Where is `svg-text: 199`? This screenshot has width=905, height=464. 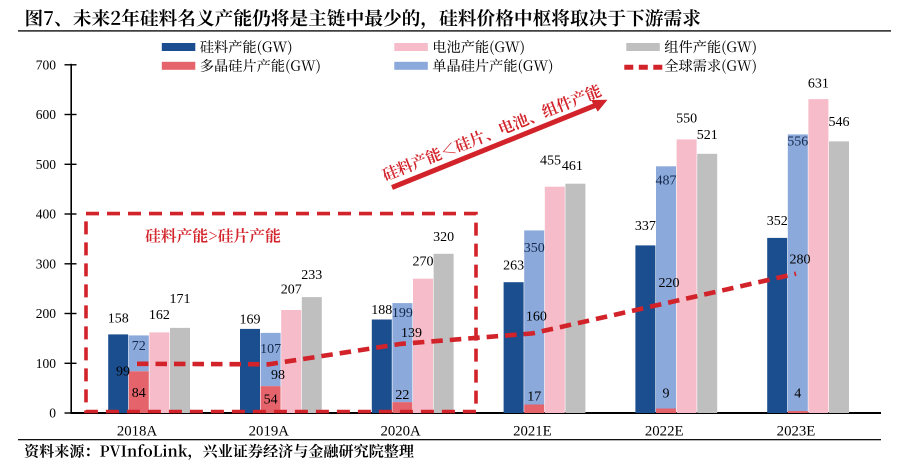 svg-text: 199 is located at coordinates (402, 313).